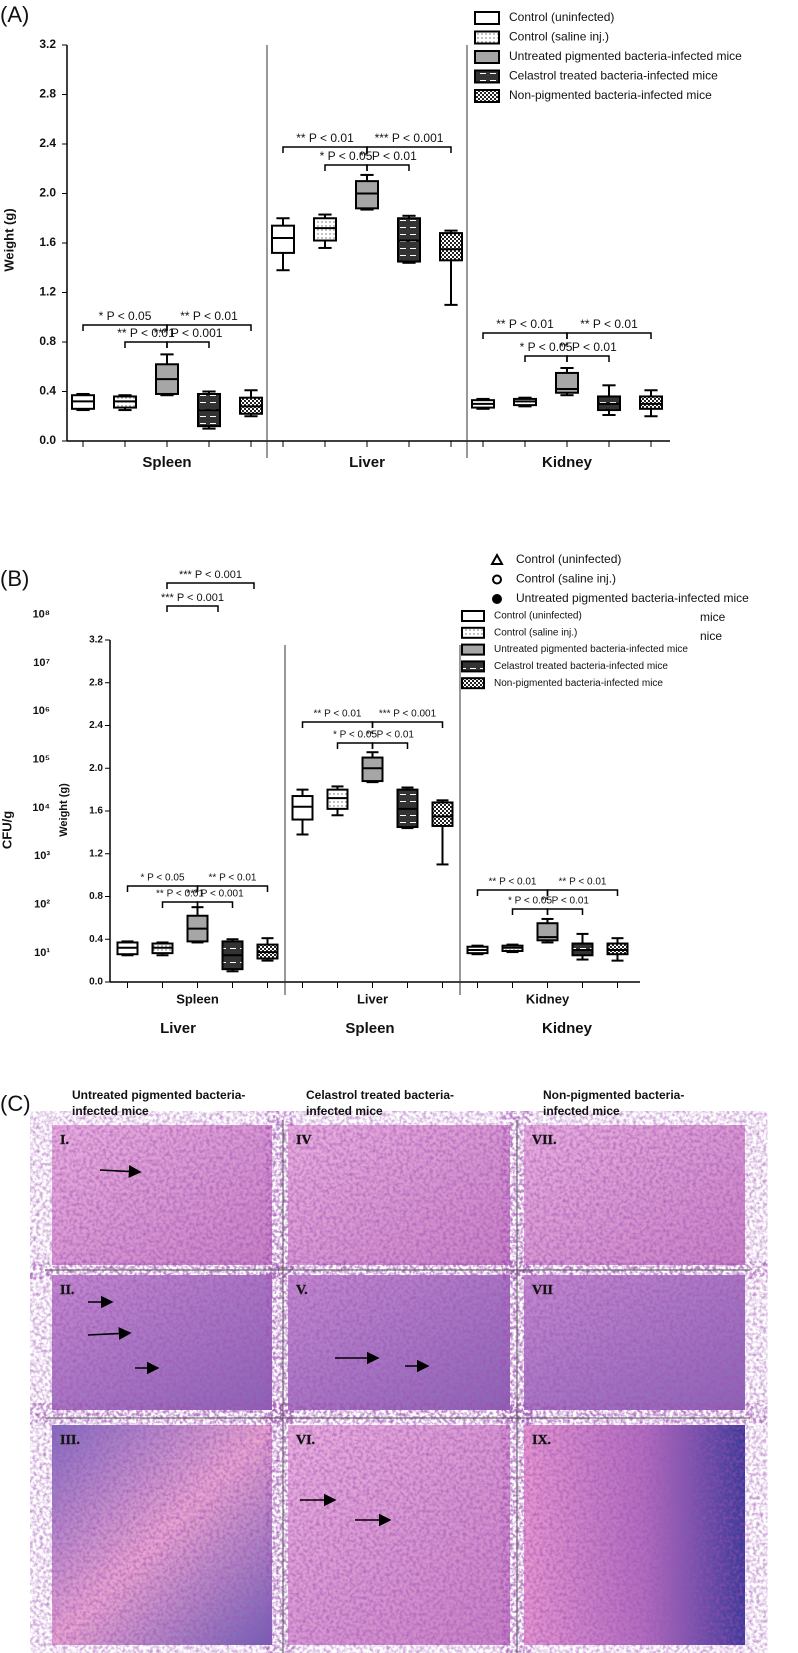 This screenshot has width=798, height=1653. What do you see at coordinates (109, 1333) in the screenshot?
I see `arrow` at bounding box center [109, 1333].